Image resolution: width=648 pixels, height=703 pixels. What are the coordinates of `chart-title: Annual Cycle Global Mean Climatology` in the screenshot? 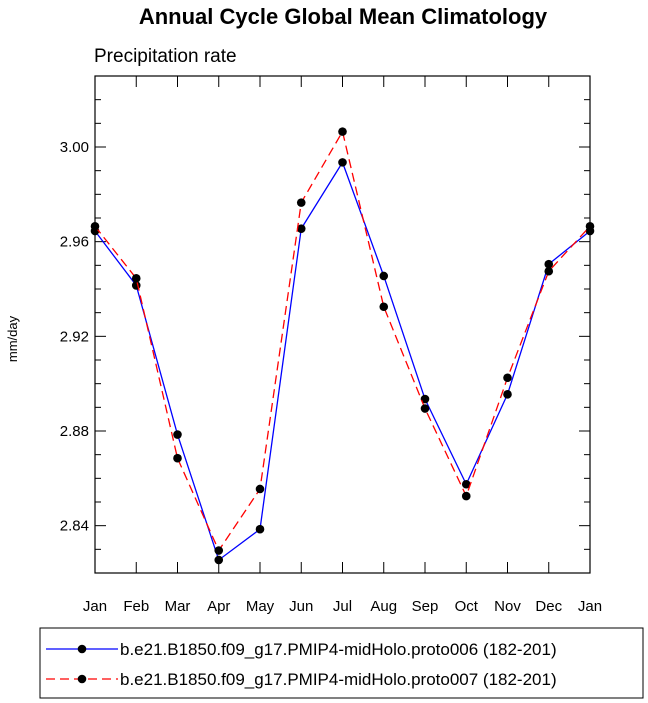 It's located at (343, 16).